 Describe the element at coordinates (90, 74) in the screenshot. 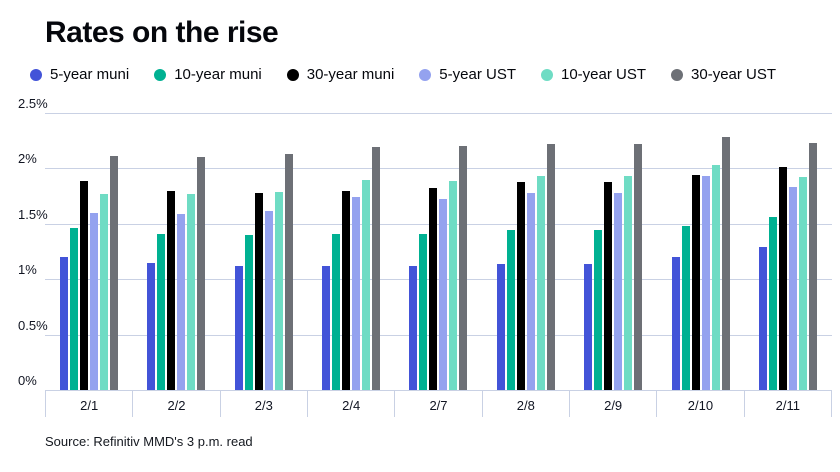

I see `legend-label: 5-year muni` at that location.